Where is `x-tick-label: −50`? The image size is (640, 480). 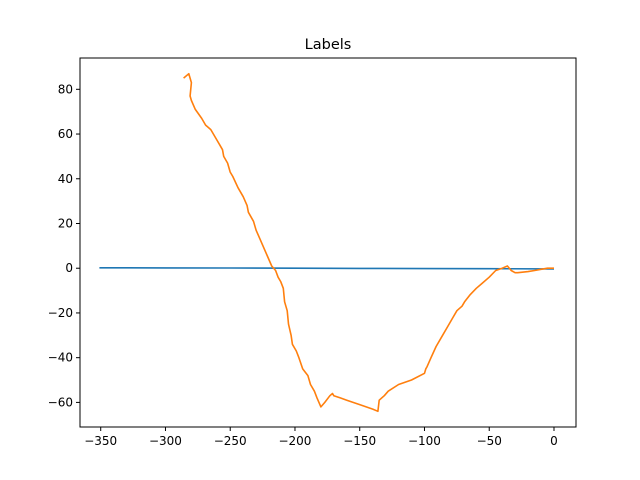
x-tick-label: −50 is located at coordinates (489, 441).